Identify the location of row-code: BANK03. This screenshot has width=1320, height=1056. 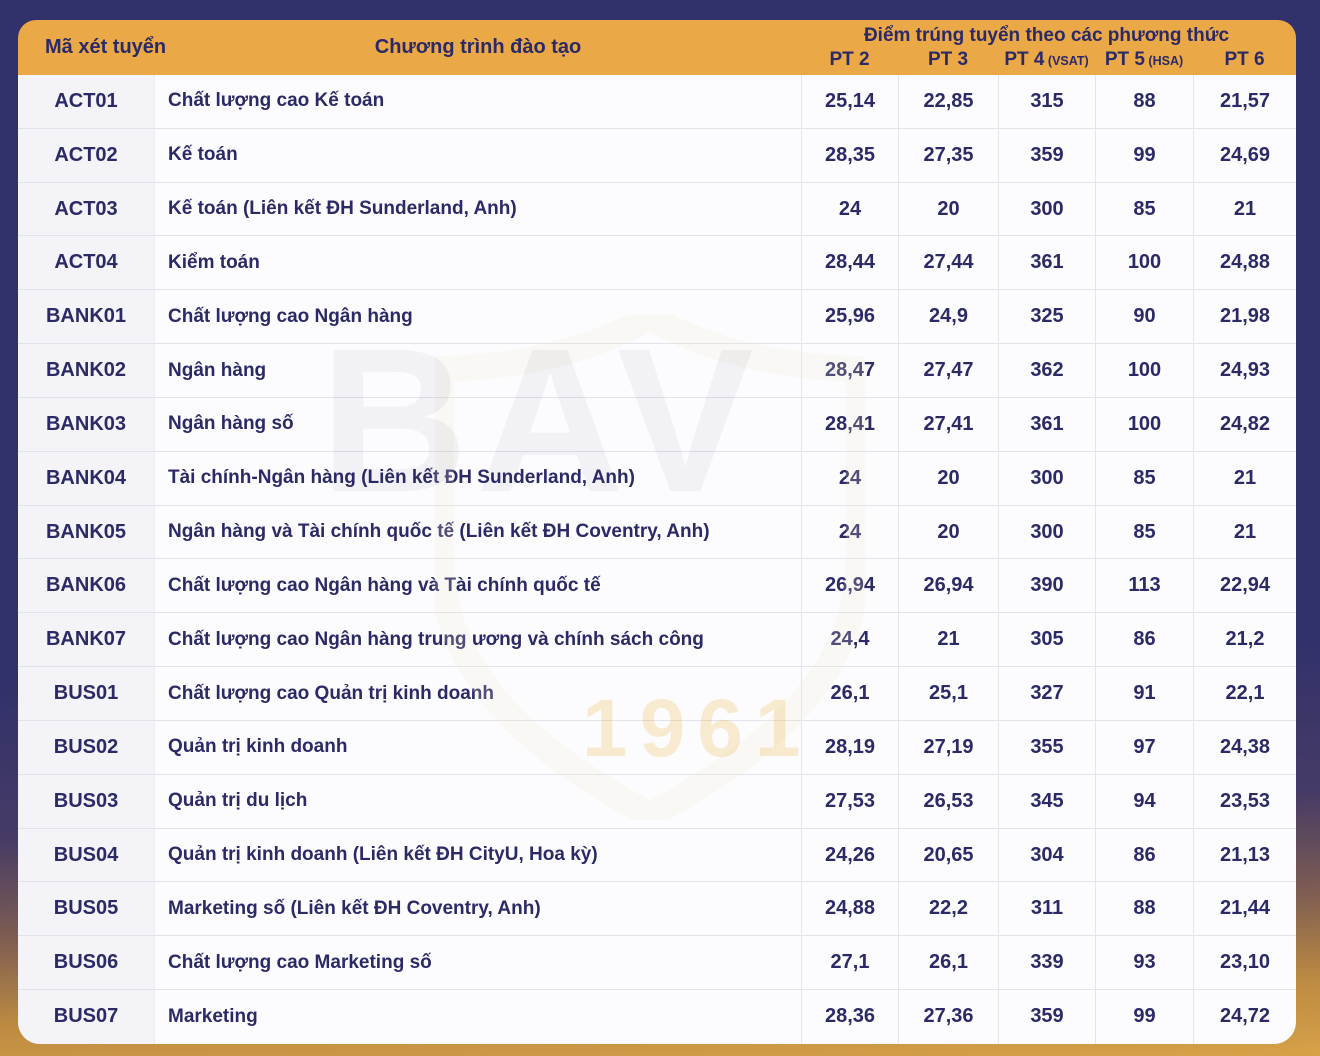
(86, 424).